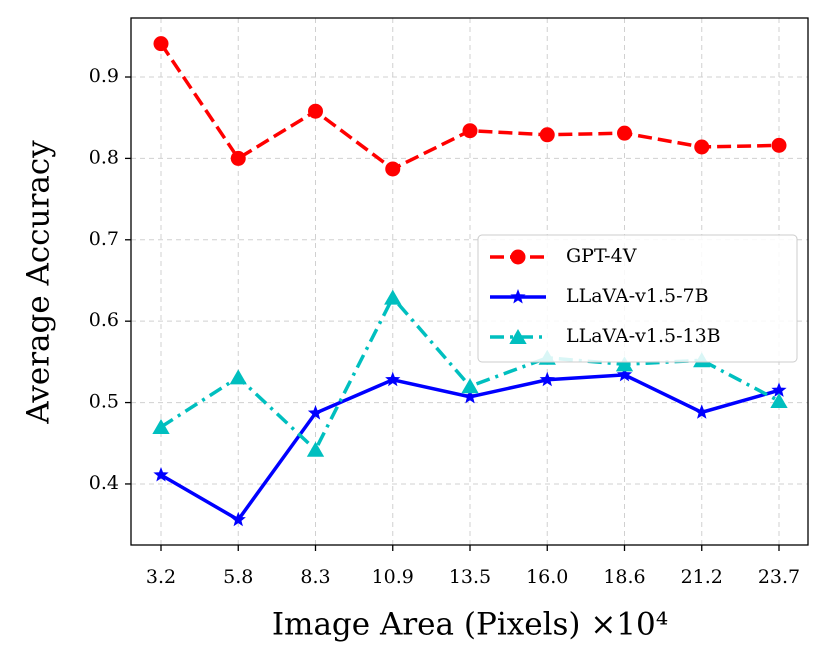 This screenshot has width=830, height=669. I want to click on y-tick-label: 0.7, so click(104, 239).